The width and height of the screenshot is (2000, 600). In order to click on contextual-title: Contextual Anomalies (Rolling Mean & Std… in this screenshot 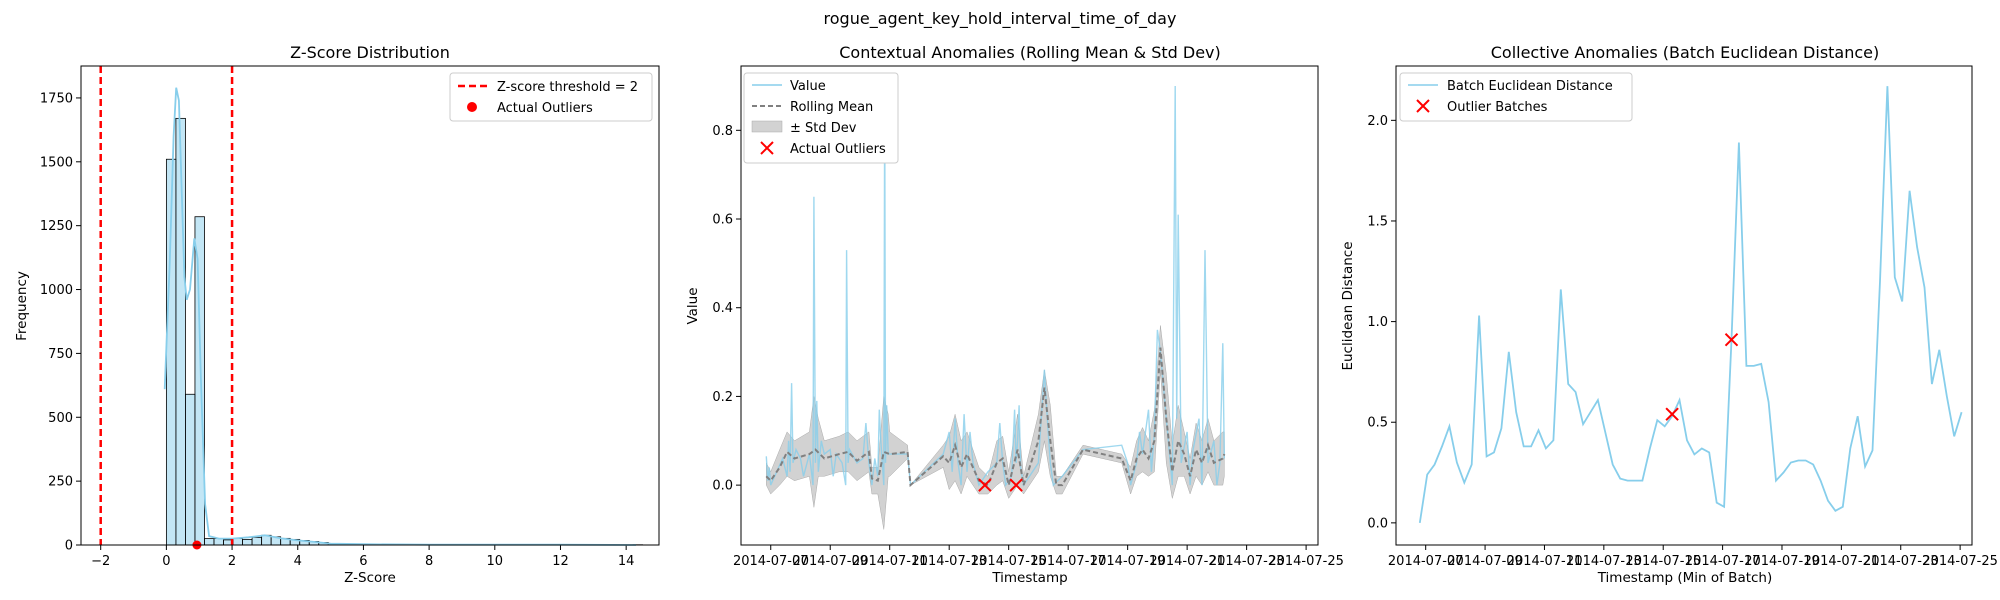, I will do `click(1030, 52)`.